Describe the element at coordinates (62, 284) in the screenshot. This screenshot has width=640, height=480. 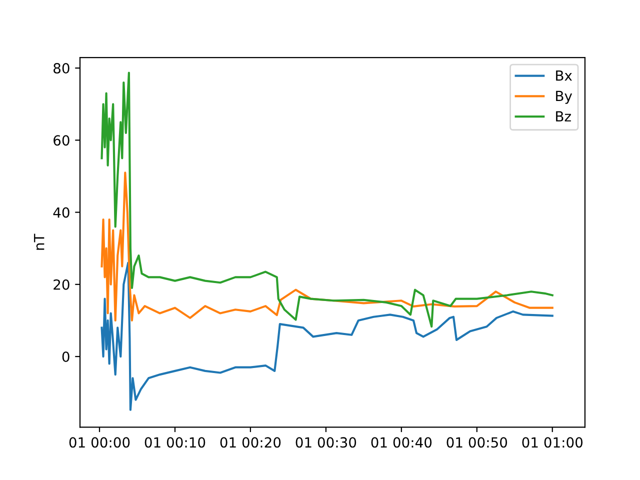
I see `y-tick-label: 20` at that location.